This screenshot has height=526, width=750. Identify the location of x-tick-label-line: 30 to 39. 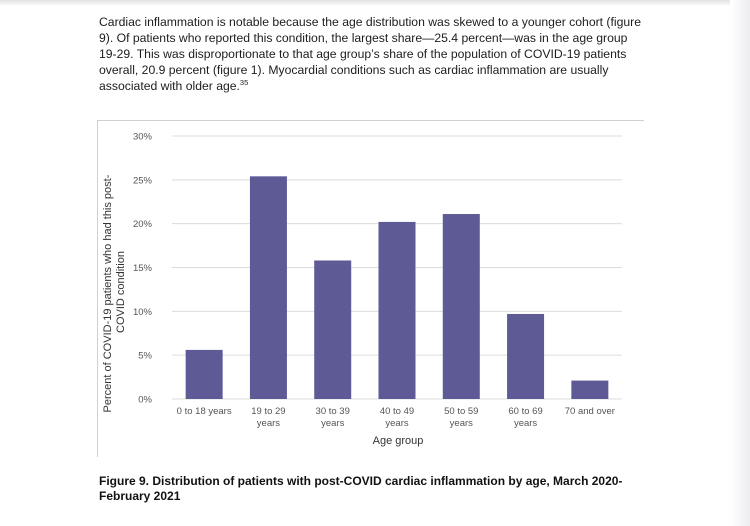
(333, 411).